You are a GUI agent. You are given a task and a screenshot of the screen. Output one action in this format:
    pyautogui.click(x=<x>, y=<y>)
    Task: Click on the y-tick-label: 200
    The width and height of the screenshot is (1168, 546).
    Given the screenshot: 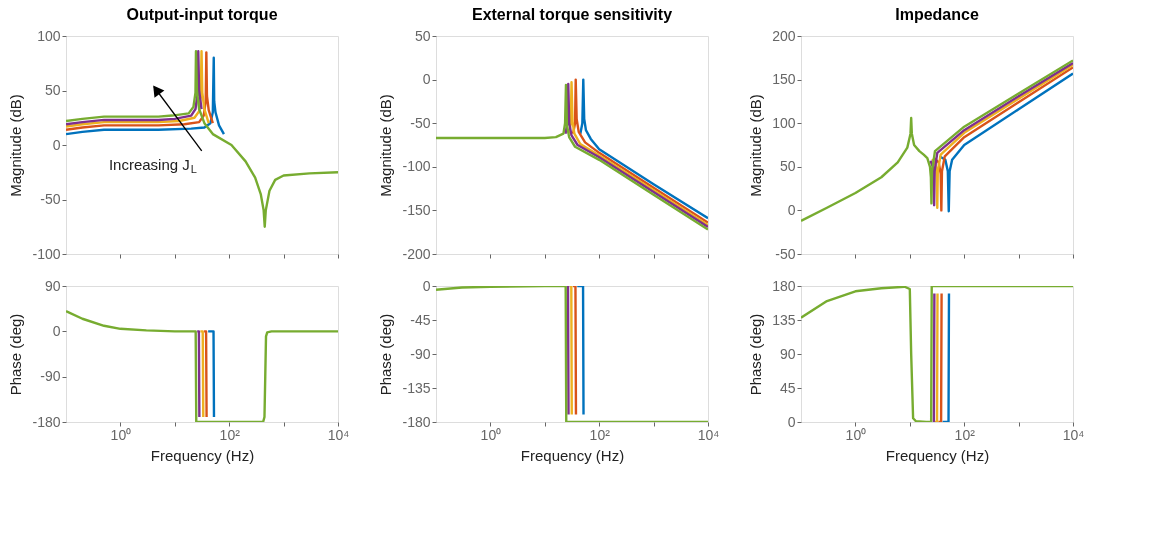 What is the action you would take?
    pyautogui.click(x=784, y=35)
    